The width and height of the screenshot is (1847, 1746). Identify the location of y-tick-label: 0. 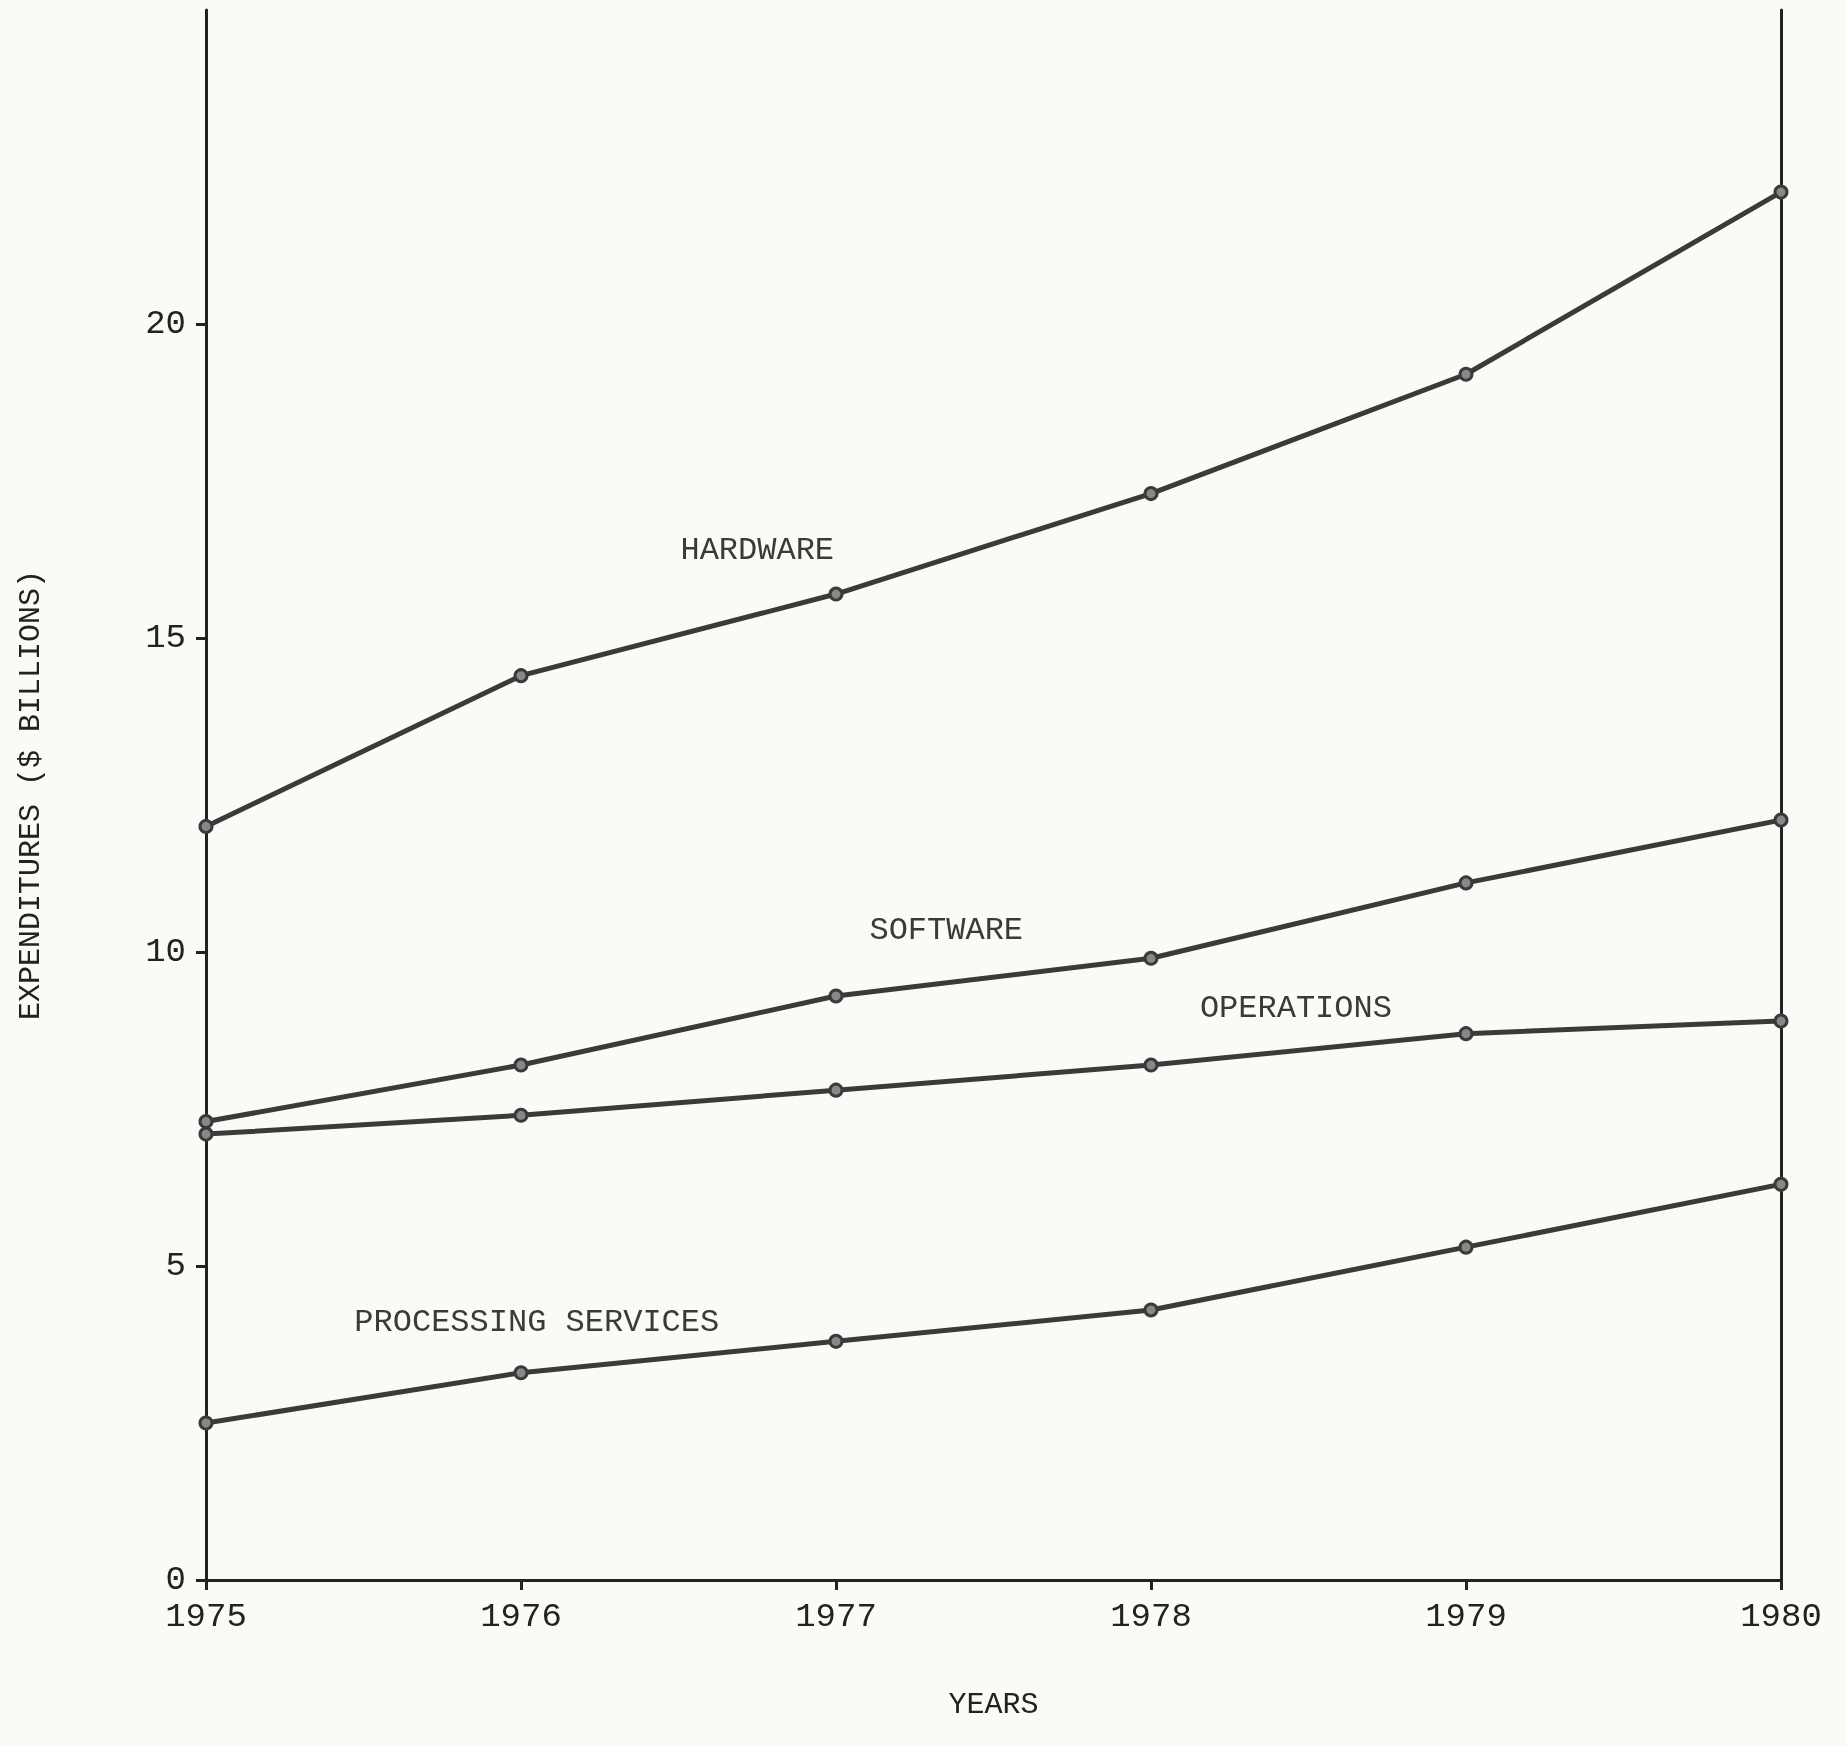
(175, 1580).